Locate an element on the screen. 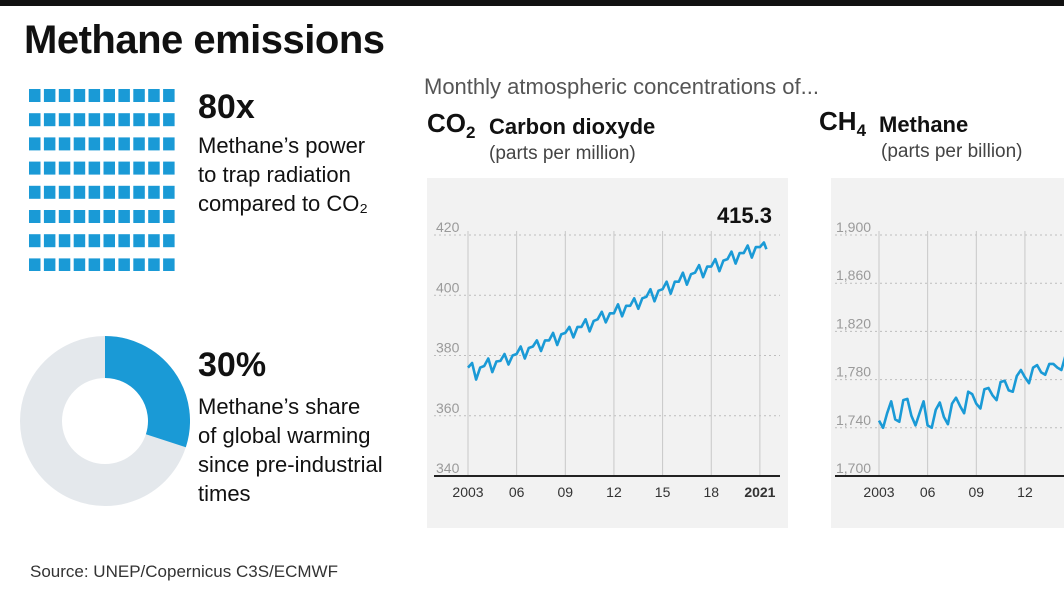 The width and height of the screenshot is (1064, 600). ch4-xtick-label: 06 is located at coordinates (928, 492).